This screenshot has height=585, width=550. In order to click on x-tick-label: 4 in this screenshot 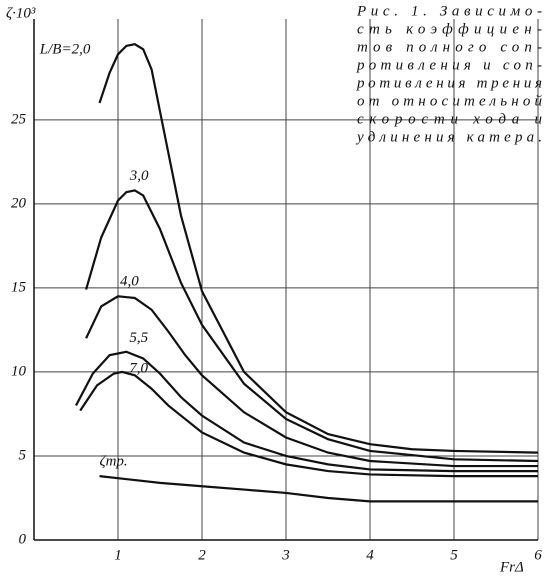, I will do `click(370, 555)`.